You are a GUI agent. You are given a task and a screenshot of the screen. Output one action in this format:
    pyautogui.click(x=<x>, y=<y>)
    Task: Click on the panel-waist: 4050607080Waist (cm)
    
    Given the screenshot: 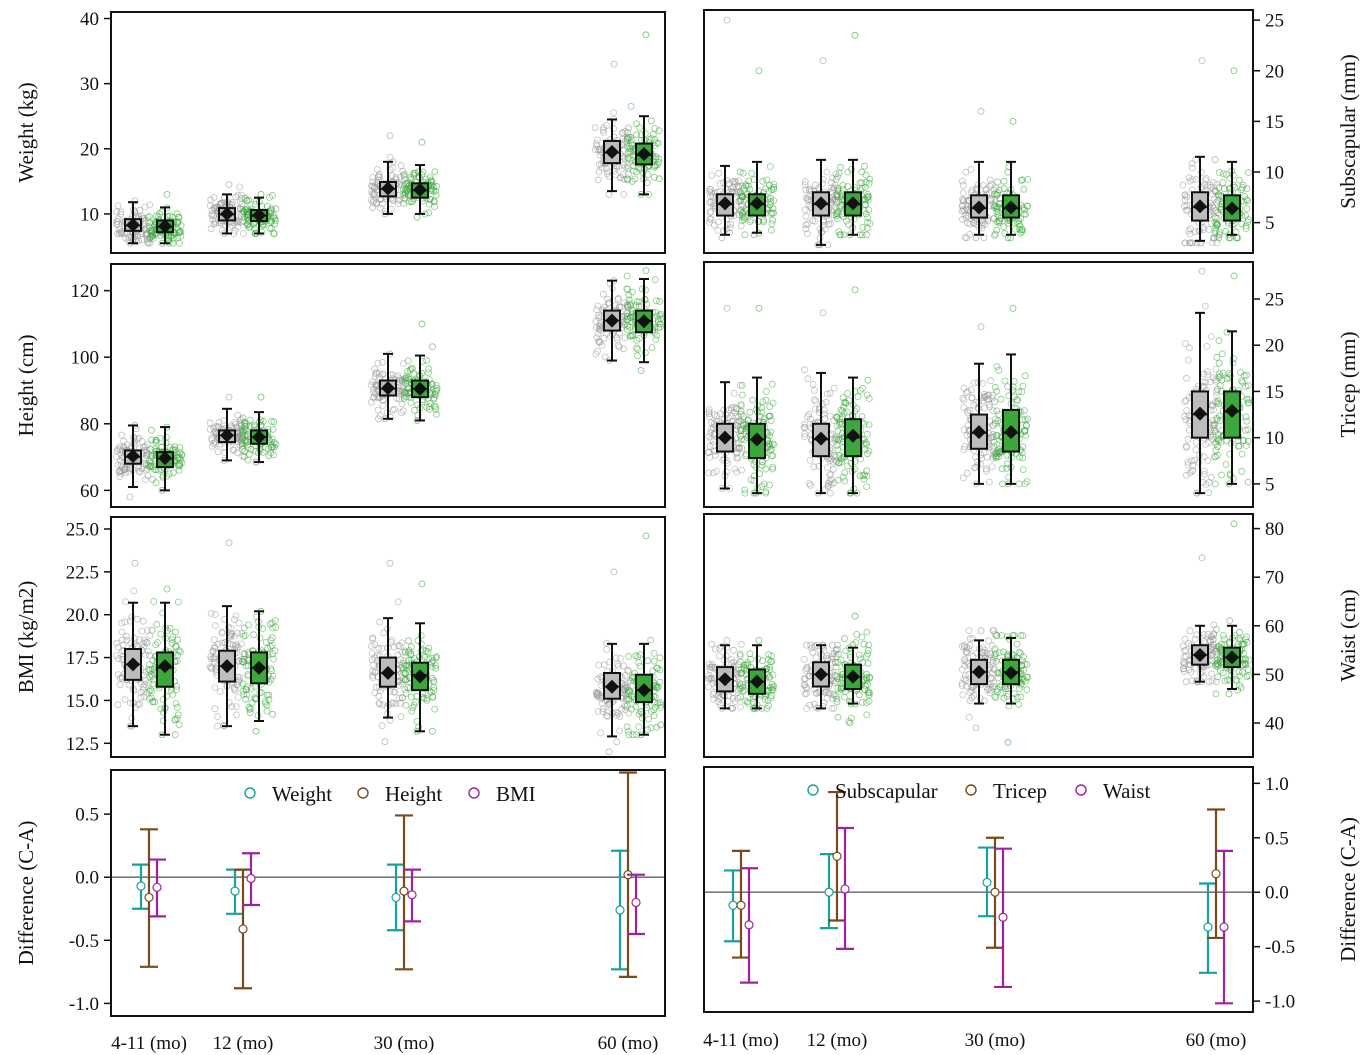 What is the action you would take?
    pyautogui.click(x=1032, y=635)
    